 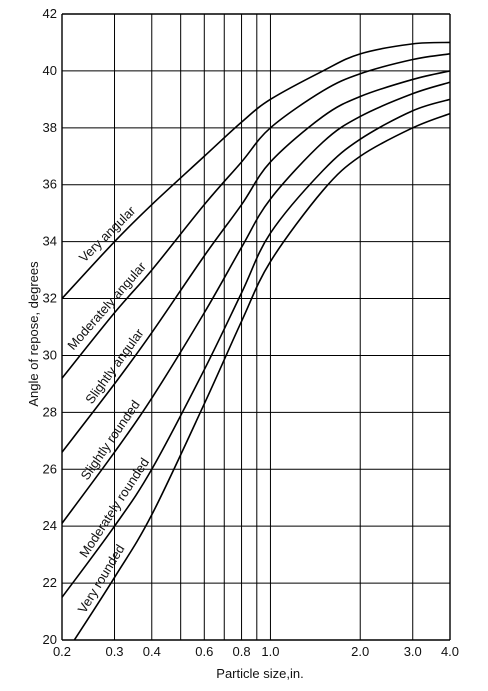 What do you see at coordinates (62, 651) in the screenshot?
I see `x-tick-label: 0.2` at bounding box center [62, 651].